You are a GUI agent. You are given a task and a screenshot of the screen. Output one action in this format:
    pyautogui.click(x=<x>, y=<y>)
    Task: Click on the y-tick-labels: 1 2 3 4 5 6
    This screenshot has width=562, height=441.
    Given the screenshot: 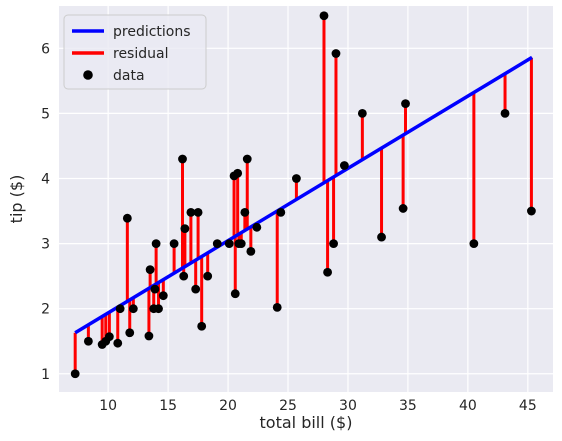 What is the action you would take?
    pyautogui.click(x=45, y=211)
    